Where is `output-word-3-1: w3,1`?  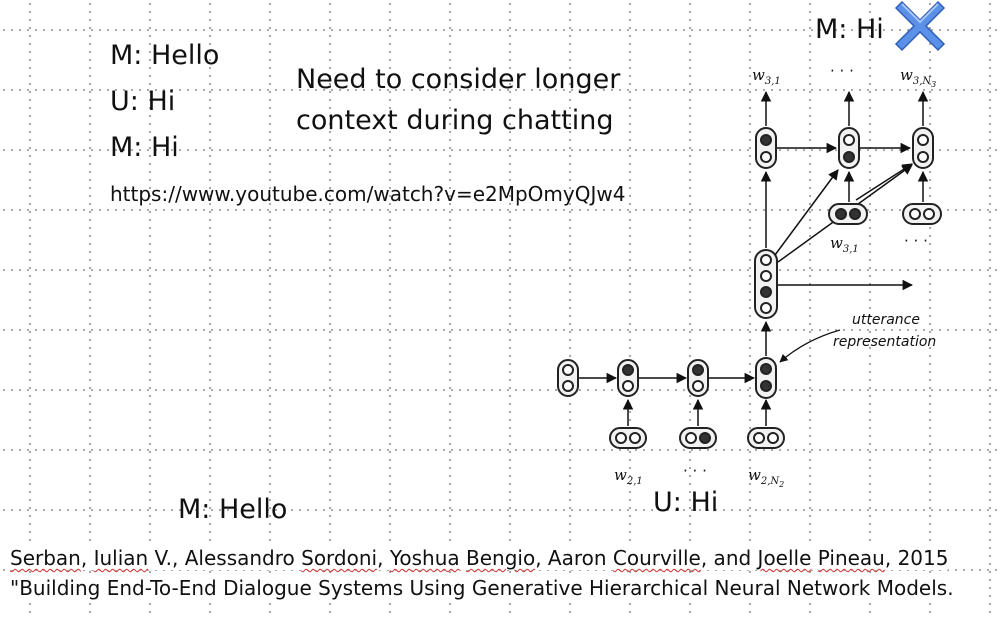 output-word-3-1: w3,1 is located at coordinates (766, 76).